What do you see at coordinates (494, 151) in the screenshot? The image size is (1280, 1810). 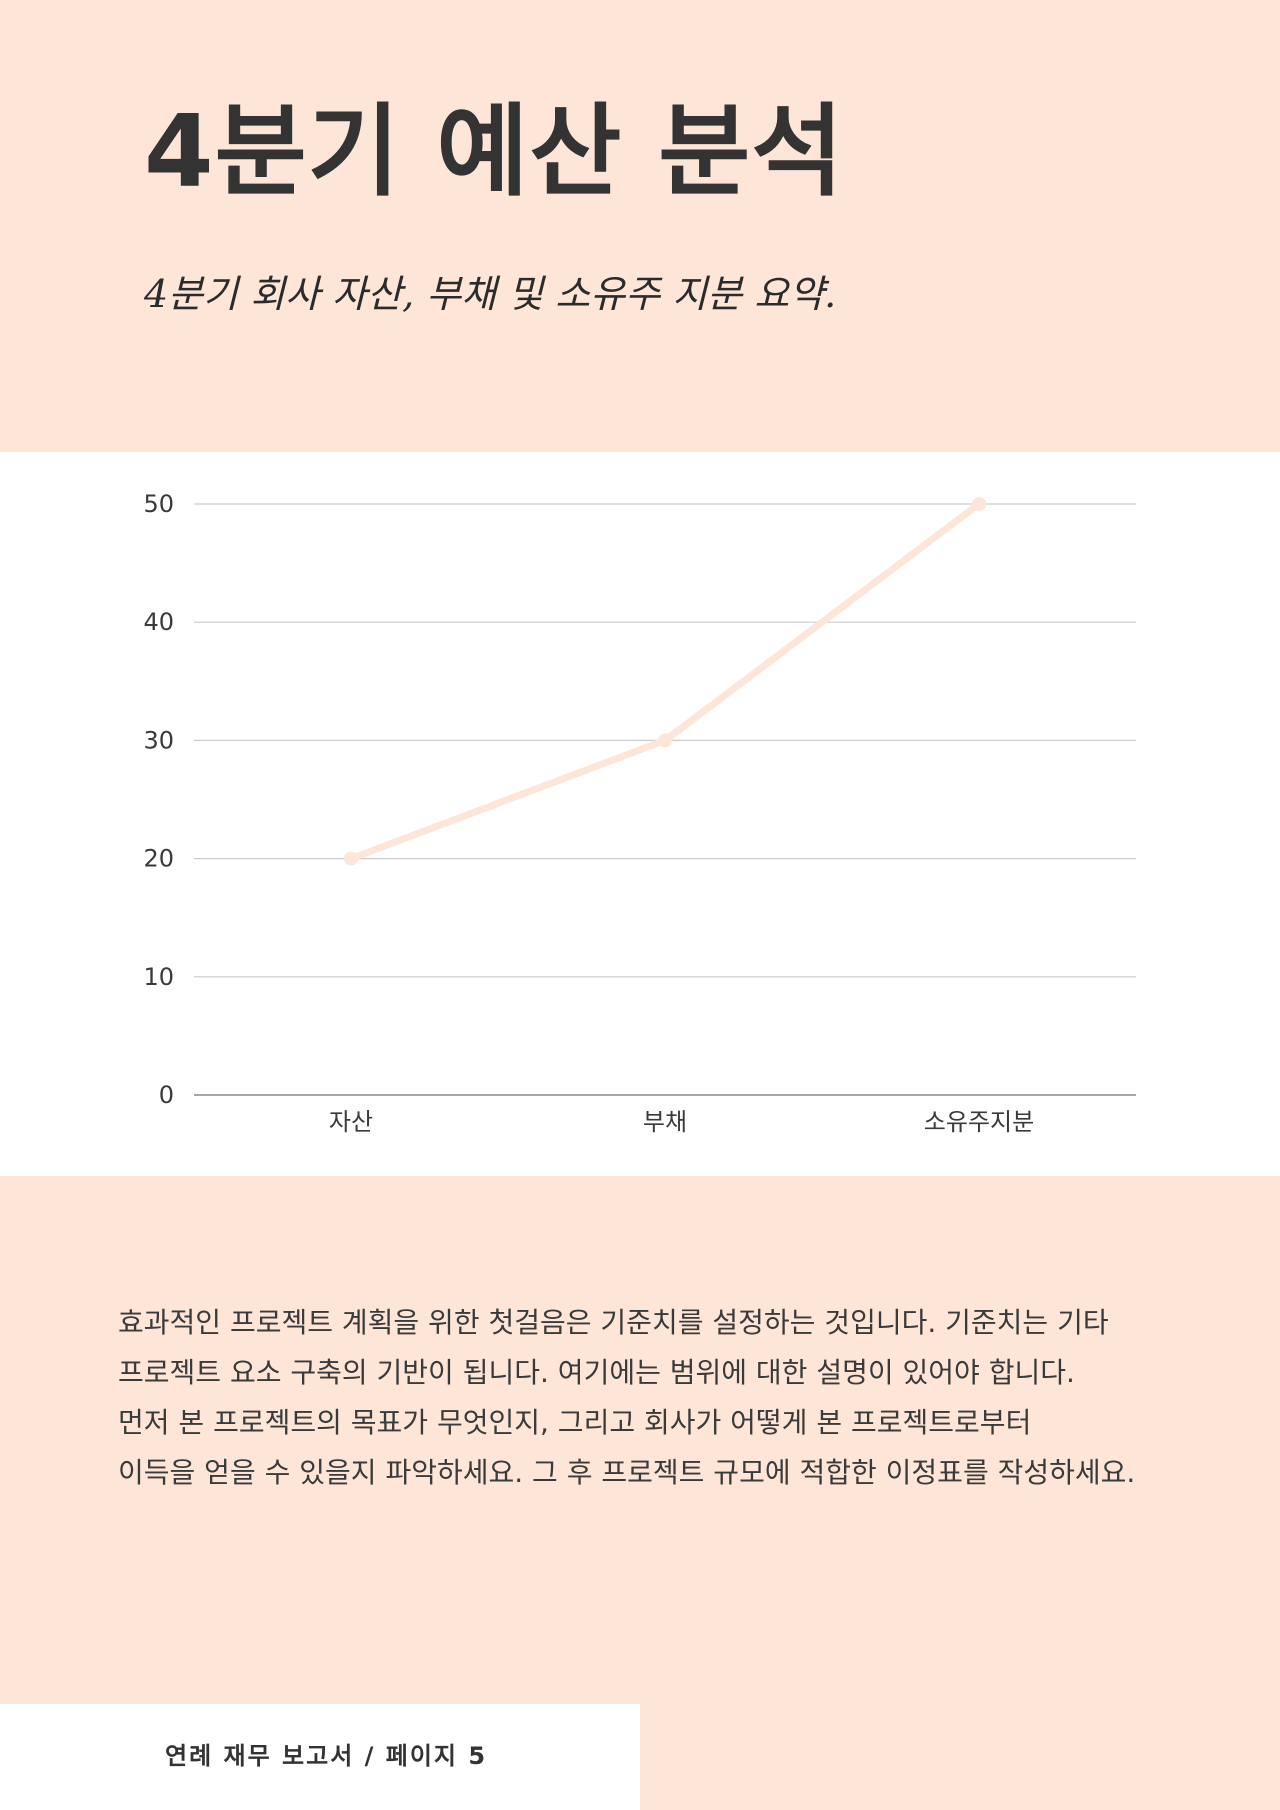 I see `page-title: 4분기 예산 분석` at bounding box center [494, 151].